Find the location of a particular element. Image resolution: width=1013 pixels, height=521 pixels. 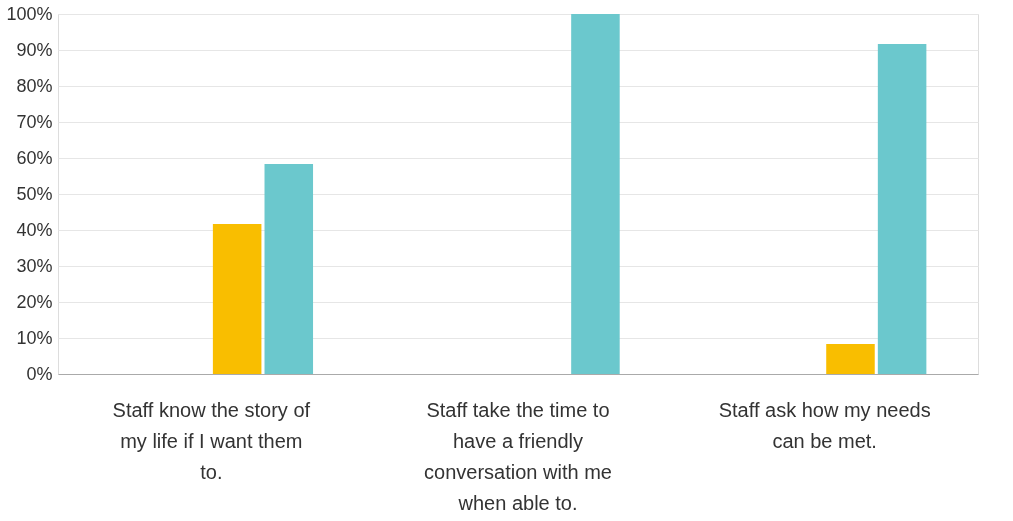

y-tick-label: 90% is located at coordinates (34, 49).